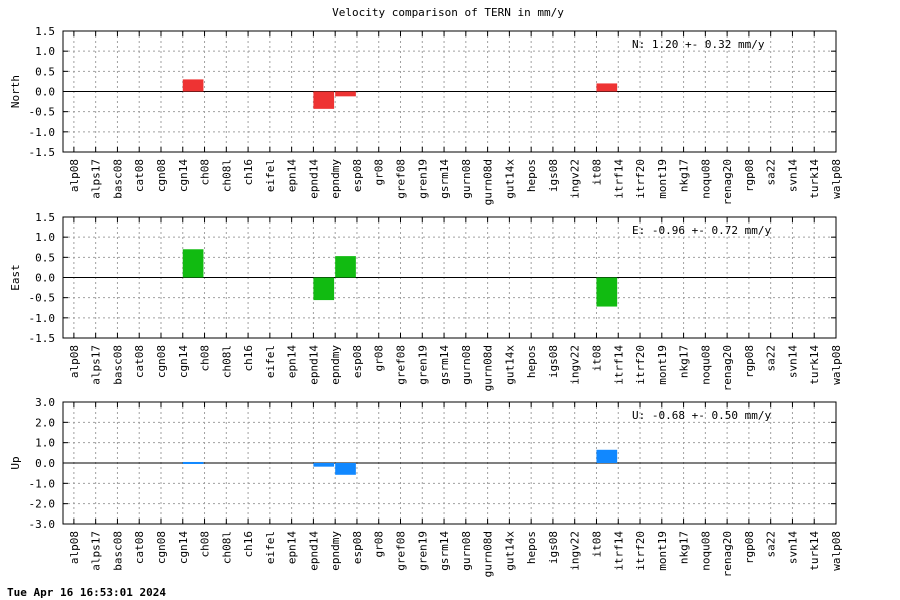 Image resolution: width=900 pixels, height=600 pixels. I want to click on y-tick-label: -3.0, so click(42, 524).